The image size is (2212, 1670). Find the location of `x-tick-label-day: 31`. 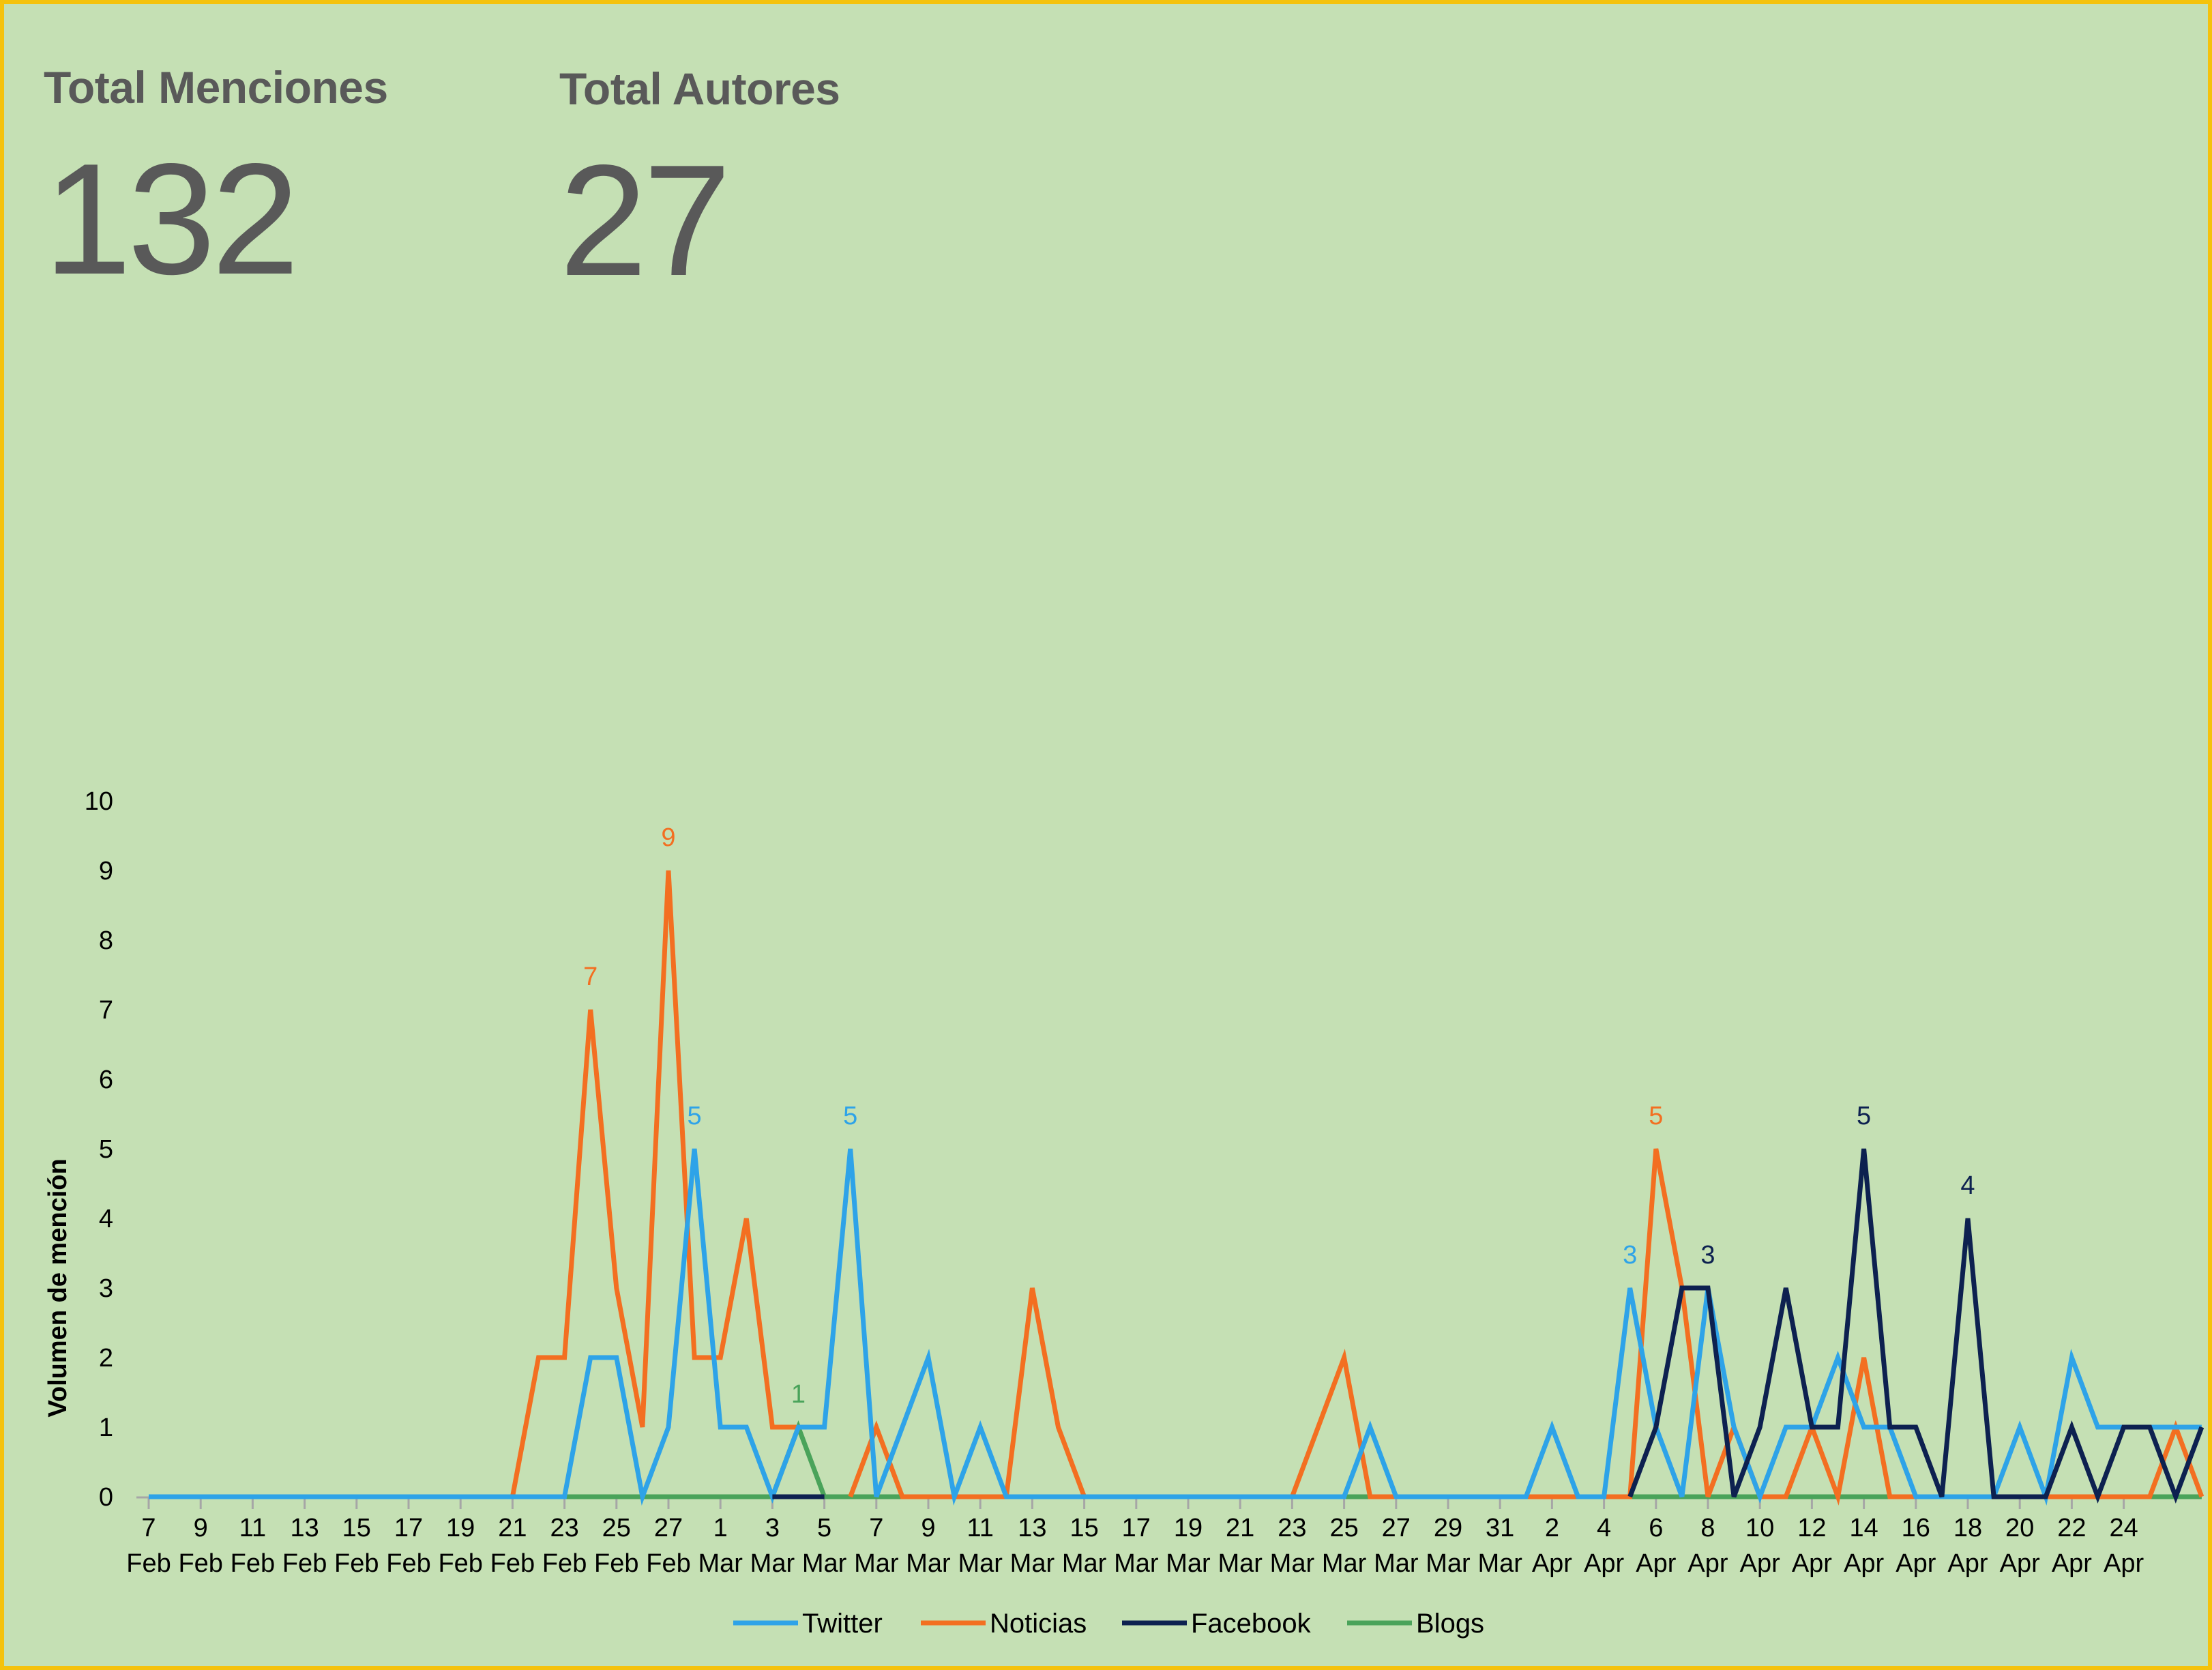

x-tick-label-day: 31 is located at coordinates (1500, 1528).